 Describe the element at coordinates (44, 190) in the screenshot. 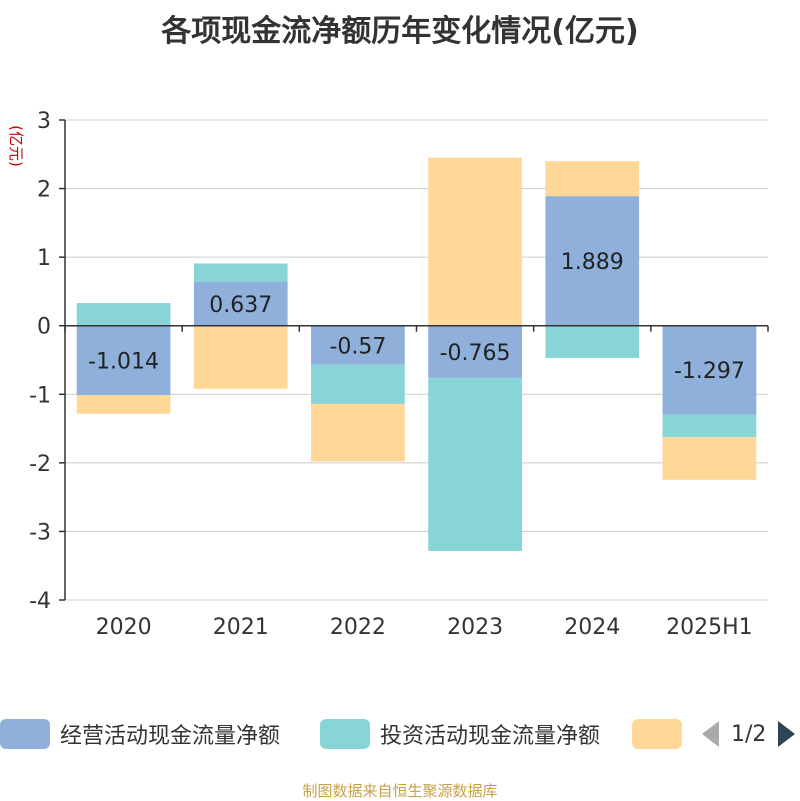

I see `y-tick-label-2: 2` at that location.